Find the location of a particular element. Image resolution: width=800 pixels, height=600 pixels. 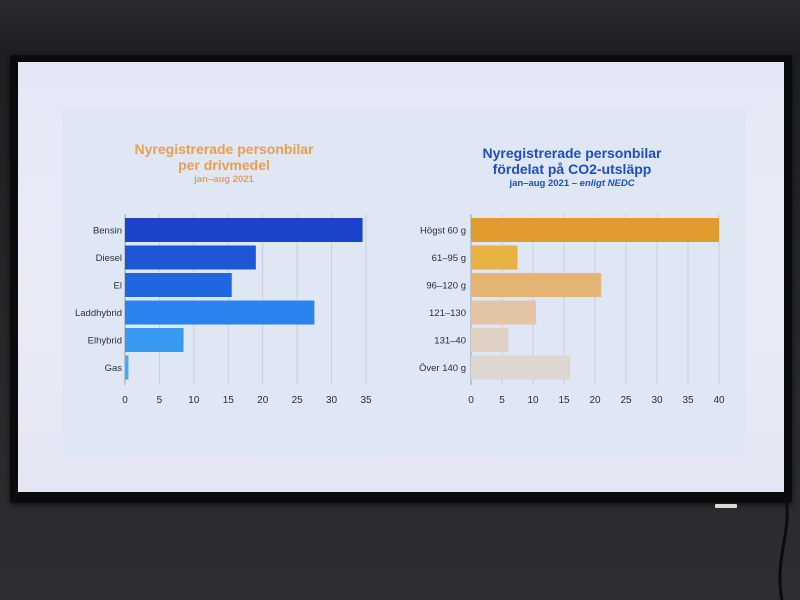

category-label: 61–95 g is located at coordinates (449, 258).